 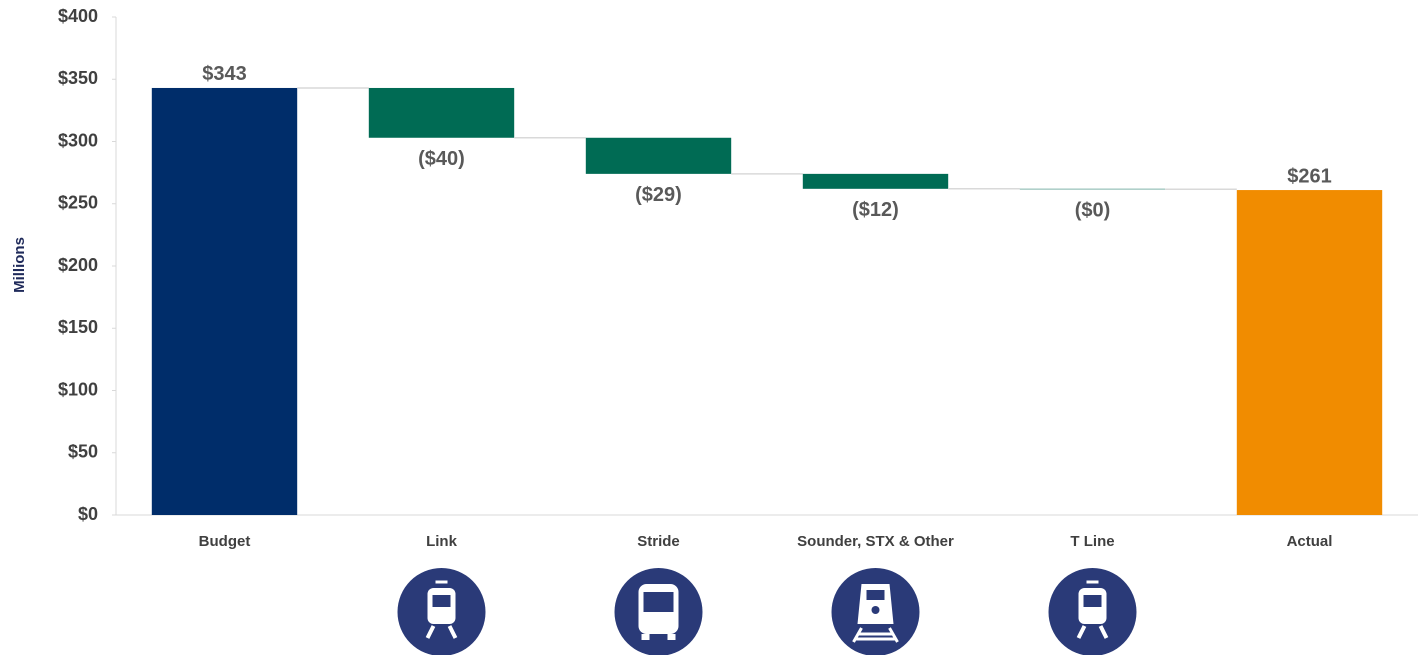 What do you see at coordinates (875, 210) in the screenshot?
I see `value-label: ($12)` at bounding box center [875, 210].